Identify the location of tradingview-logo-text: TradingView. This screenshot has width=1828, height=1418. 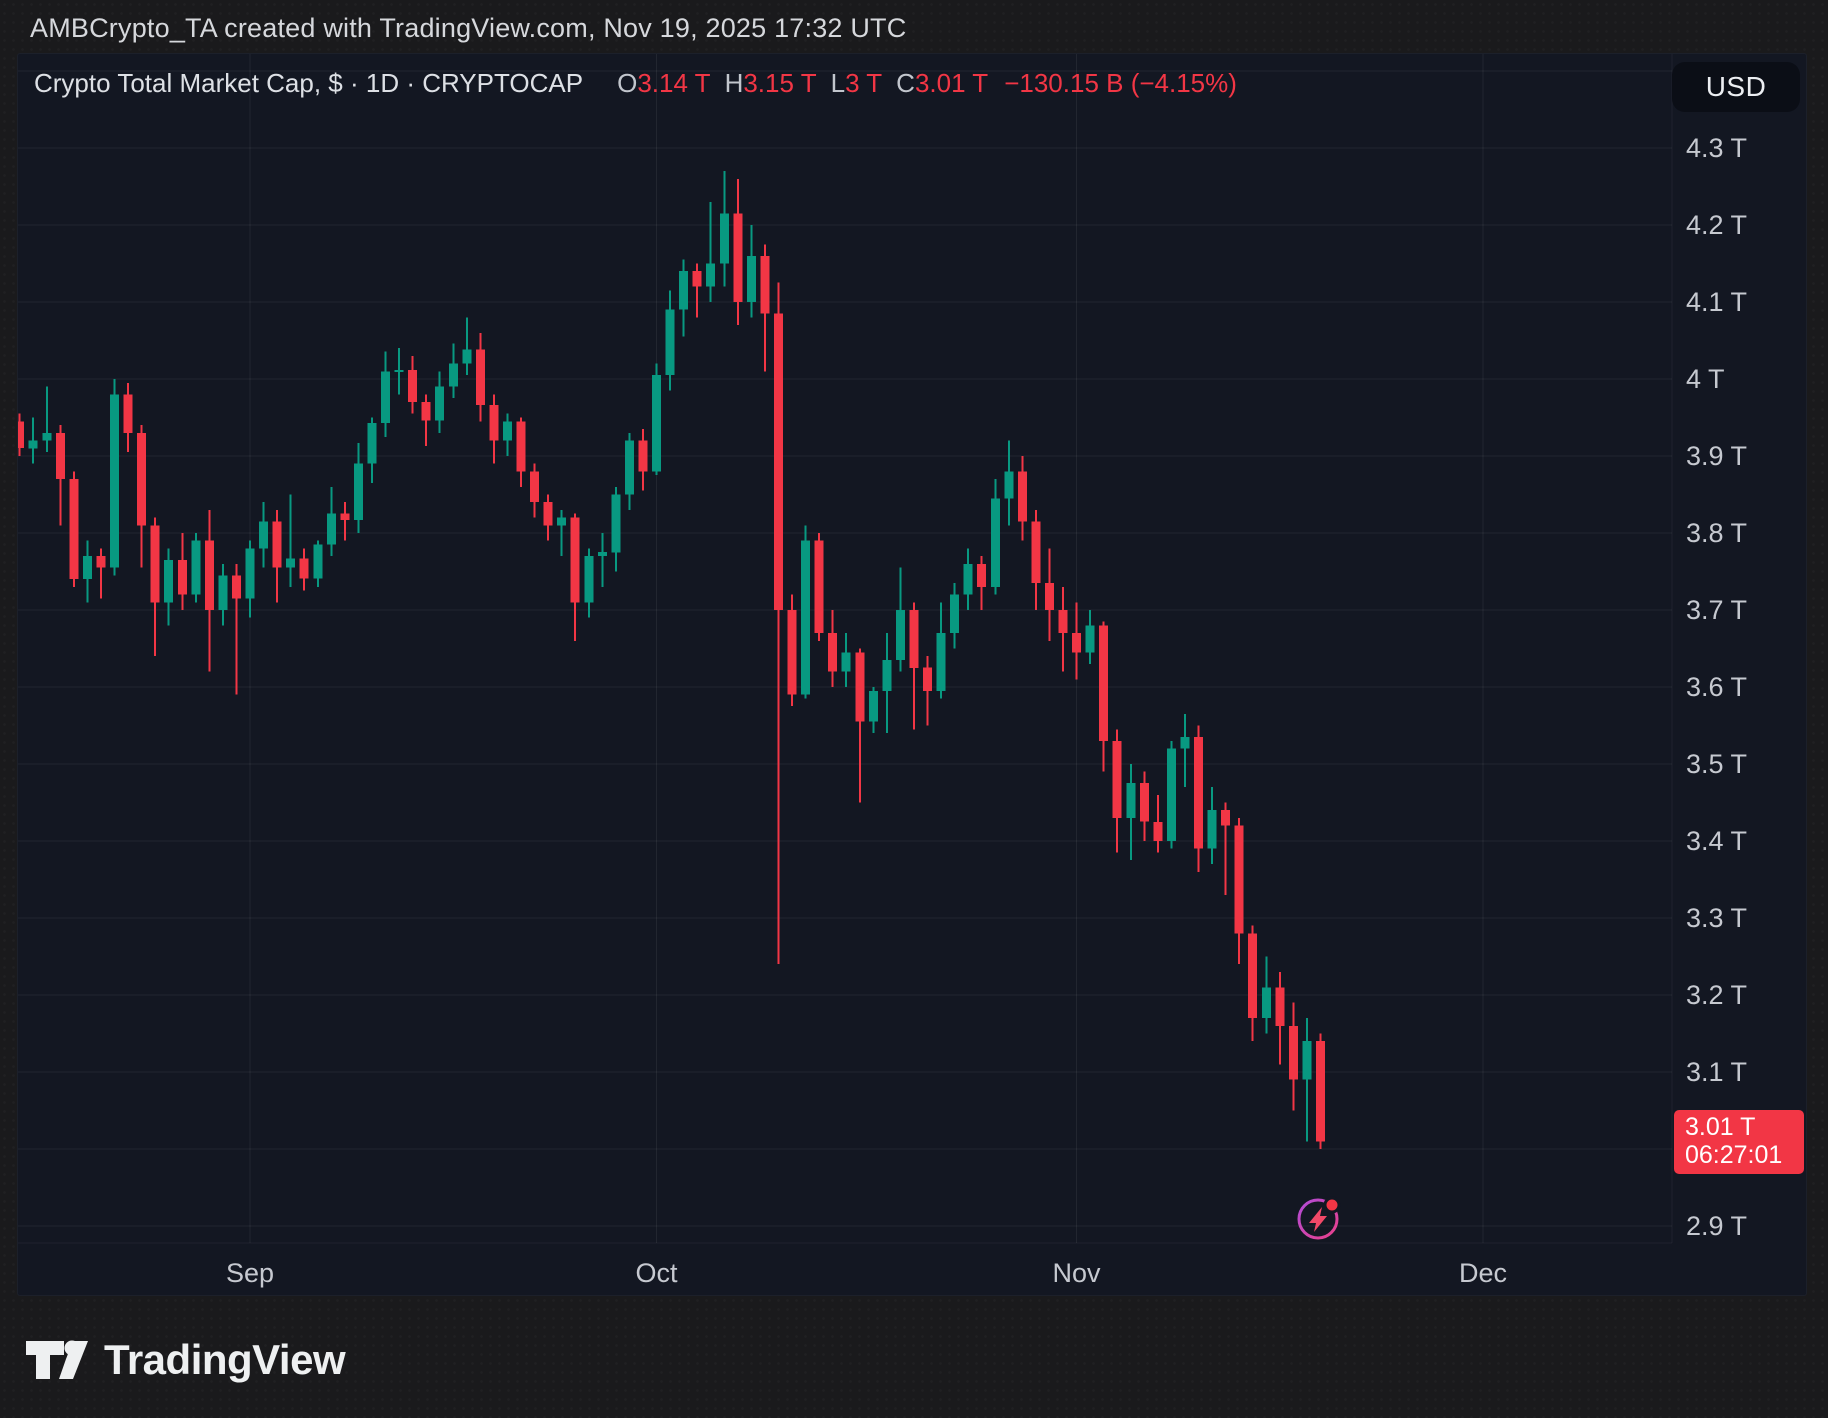
(225, 1359).